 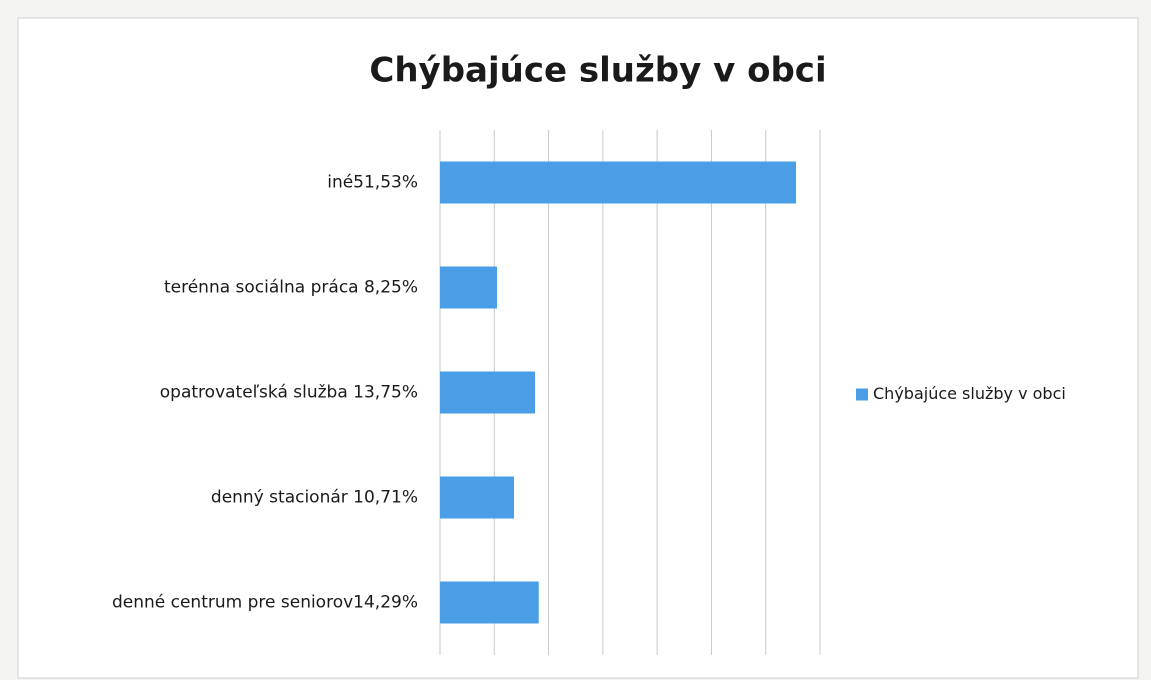 I want to click on y-tick-label: opatrovateľská služba 13,75%, so click(x=289, y=393).